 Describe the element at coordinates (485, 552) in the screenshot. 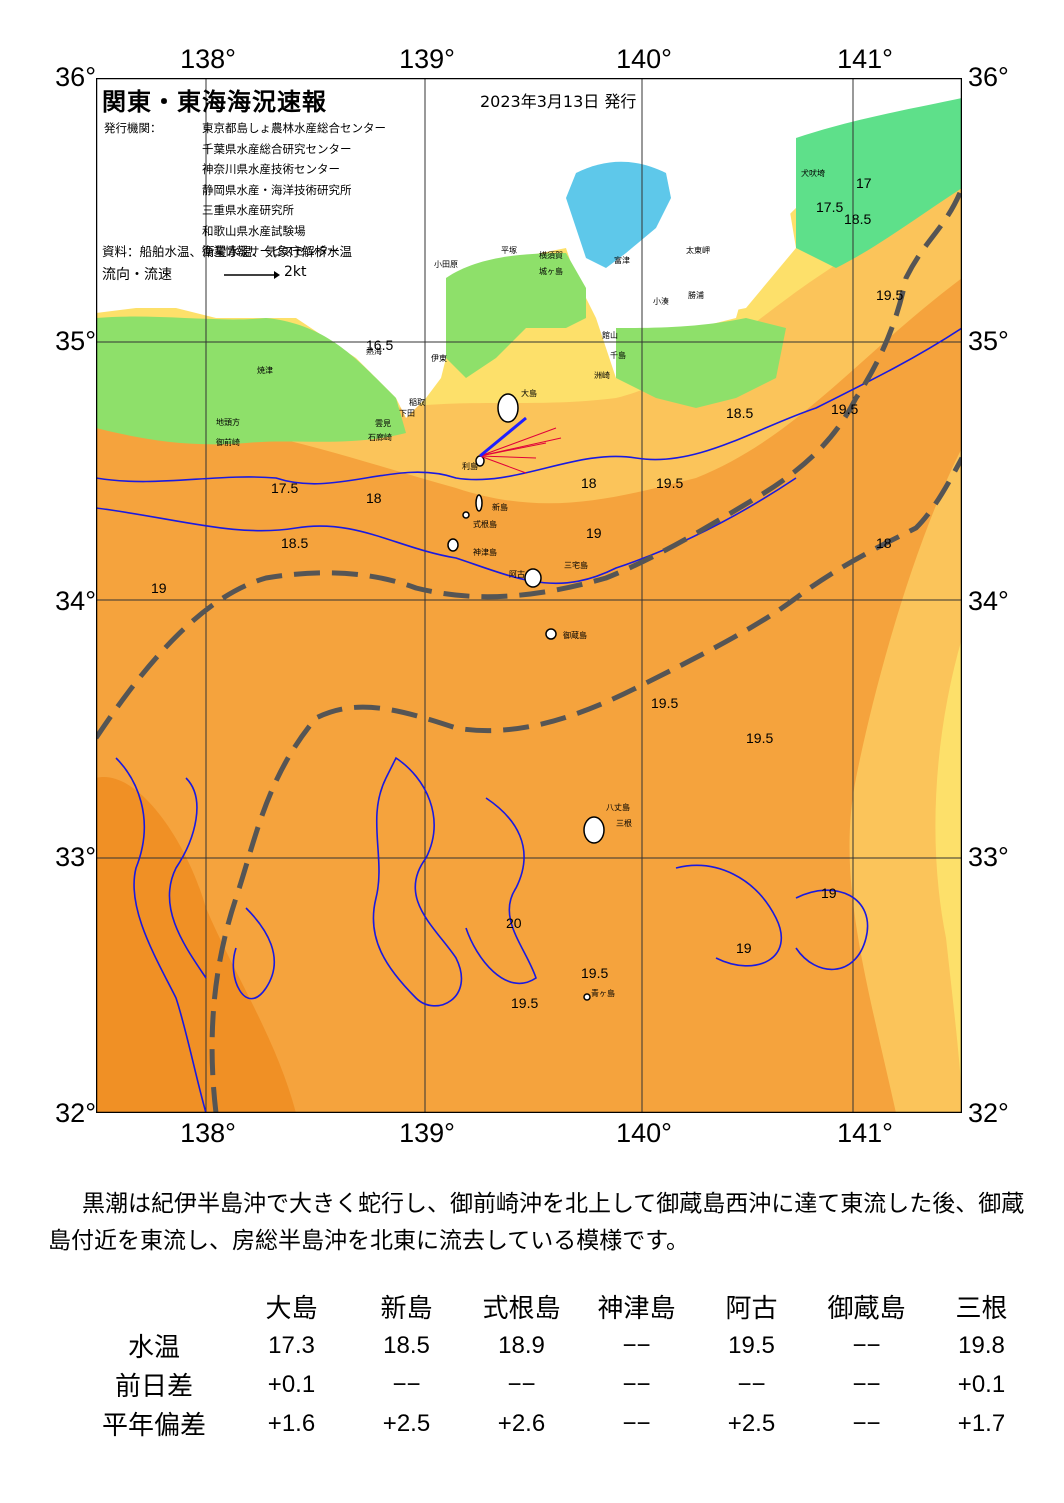

I see `place-label: 神津島` at that location.